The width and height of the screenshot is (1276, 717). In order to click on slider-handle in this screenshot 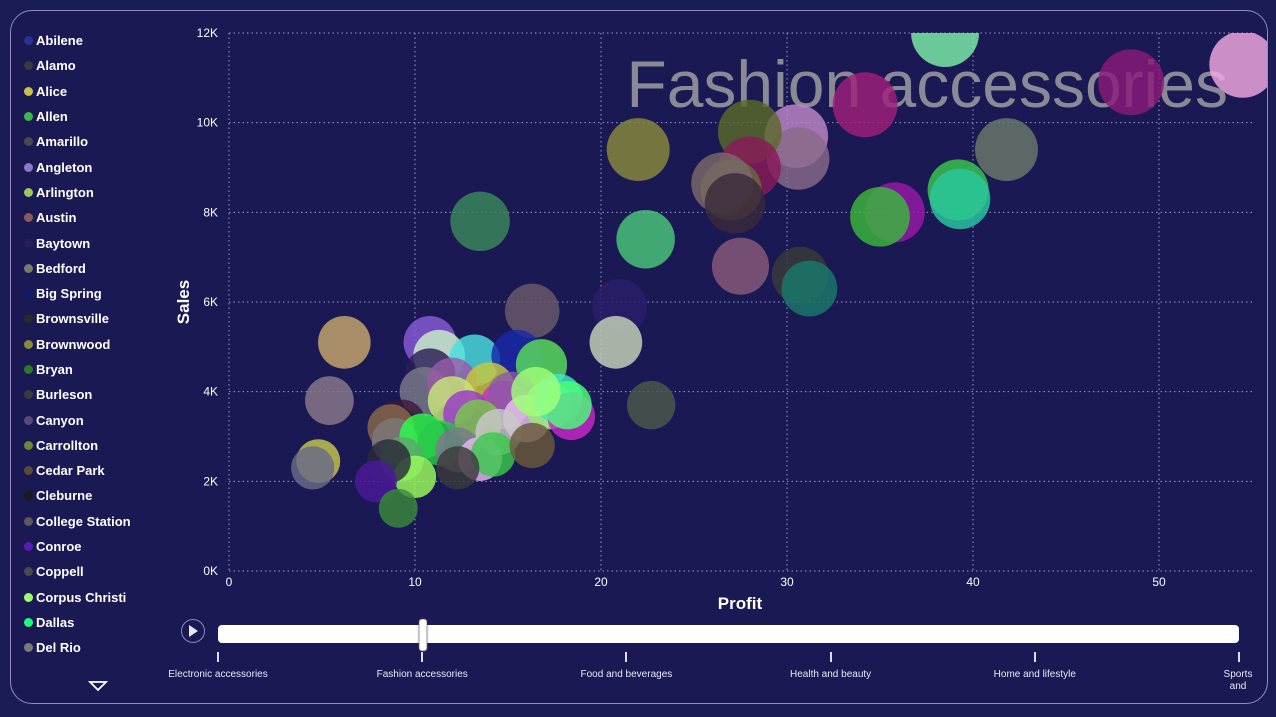, I will do `click(423, 635)`.